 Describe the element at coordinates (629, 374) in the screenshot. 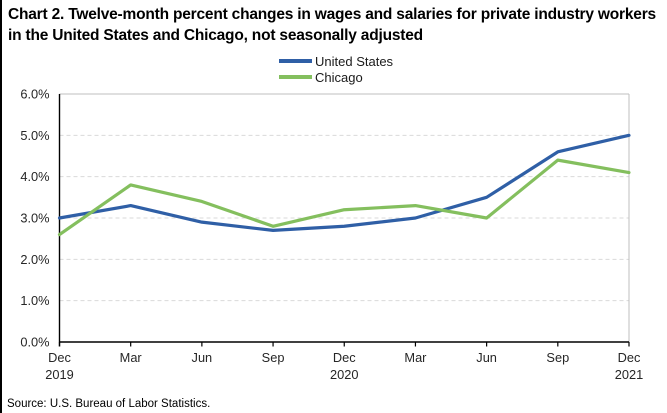

I see `x-tick-year-label: 2021` at that location.